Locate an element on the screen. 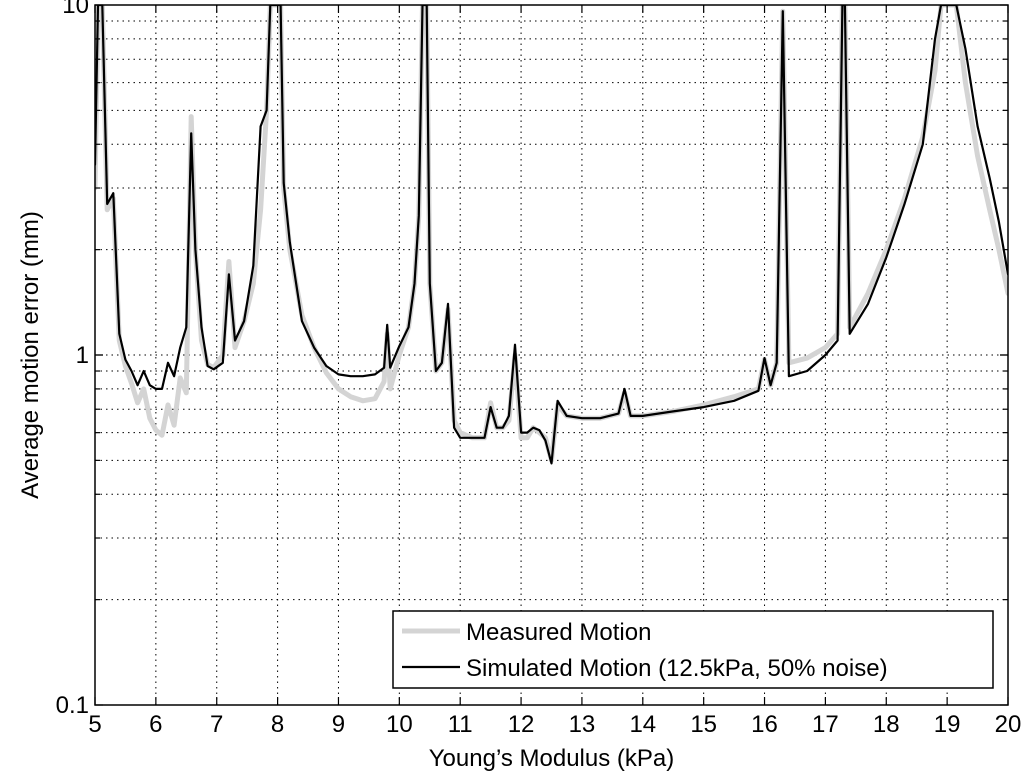 The width and height of the screenshot is (1033, 778). x-tick-label: 6 is located at coordinates (155, 724).